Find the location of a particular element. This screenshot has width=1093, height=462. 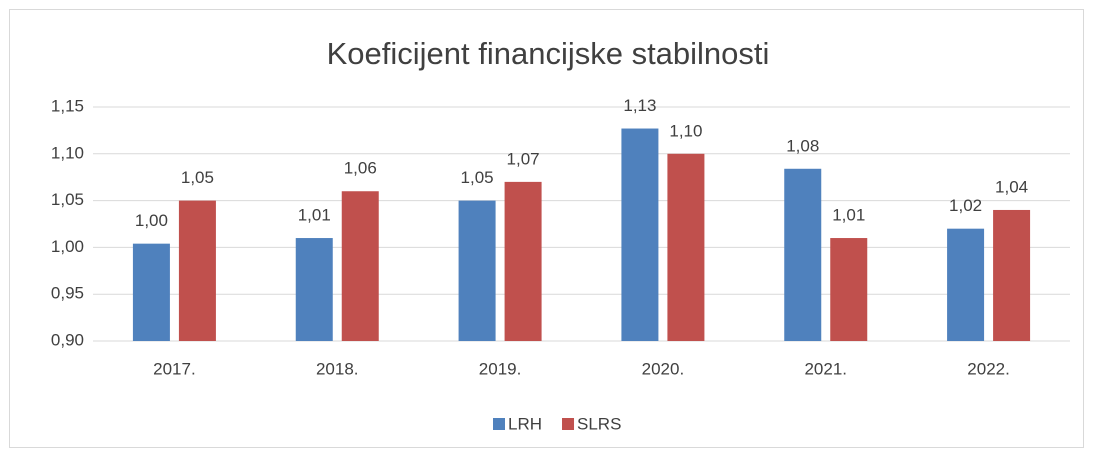

x-tick-label: 2017. is located at coordinates (174, 368).